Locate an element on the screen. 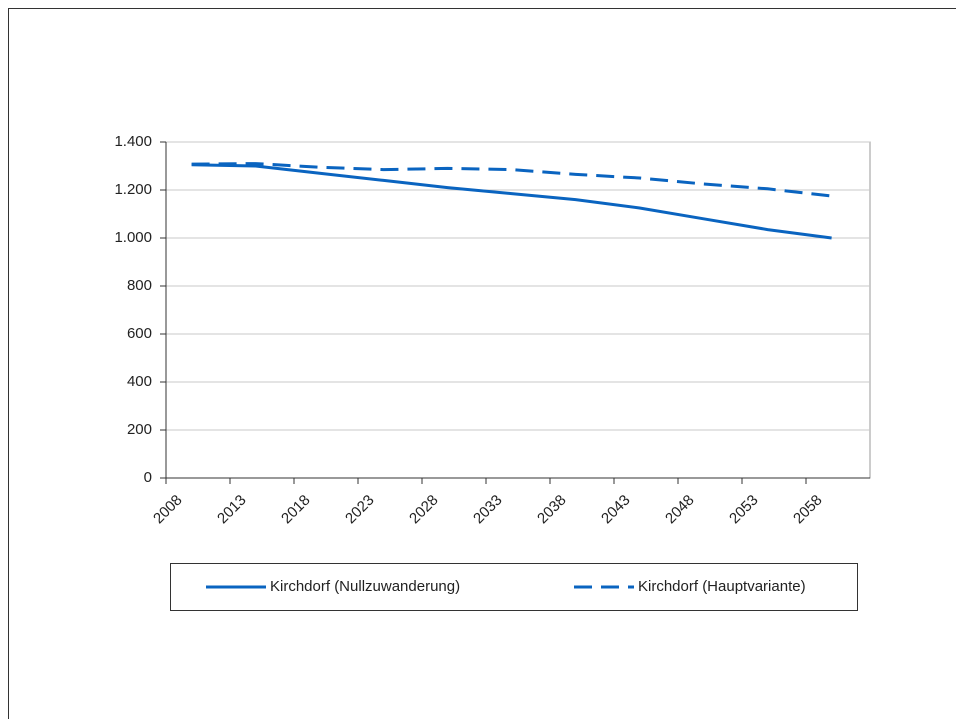  y-tick-label: 800 is located at coordinates (139, 285).